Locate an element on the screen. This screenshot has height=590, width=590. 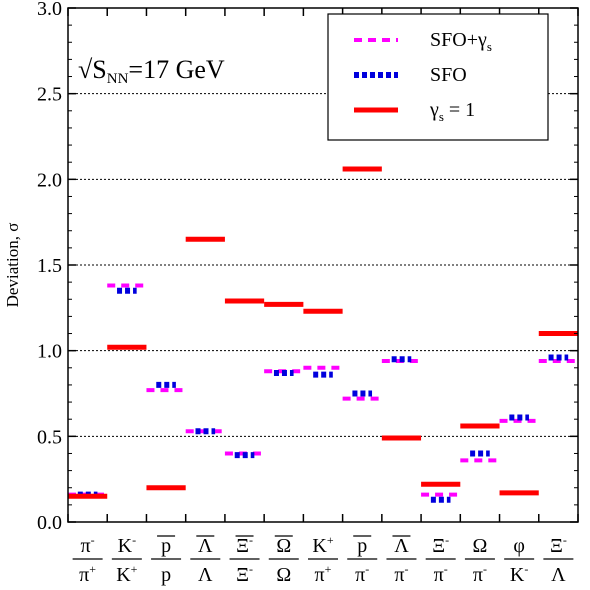
x-label-1: K- K+ is located at coordinates (126, 559).